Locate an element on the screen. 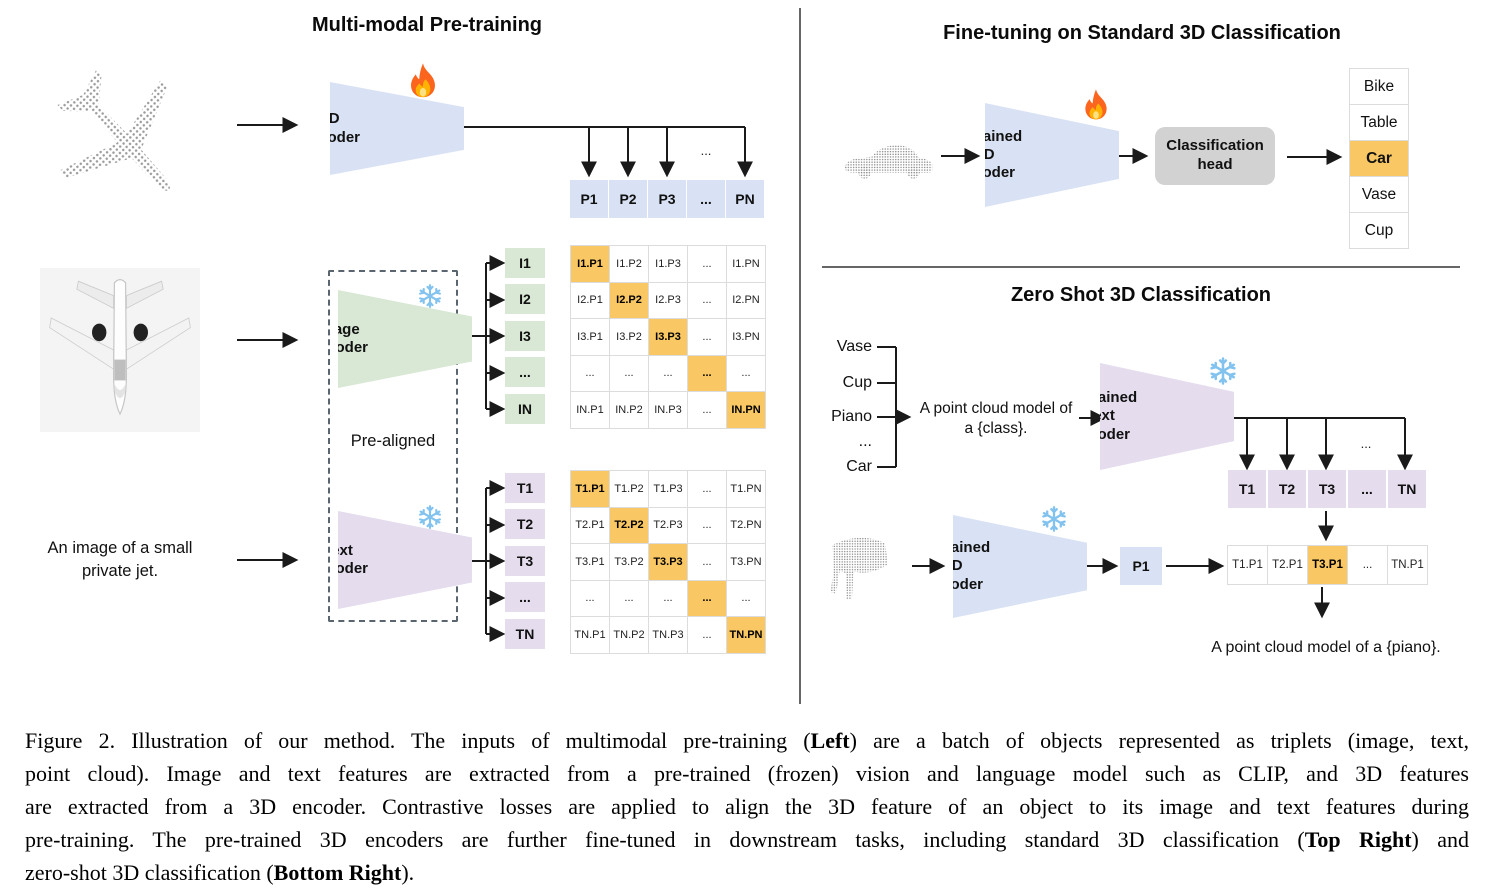 Image resolution: width=1490 pixels, height=888 pixels. prompt-class-label: Cup is located at coordinates (857, 382).